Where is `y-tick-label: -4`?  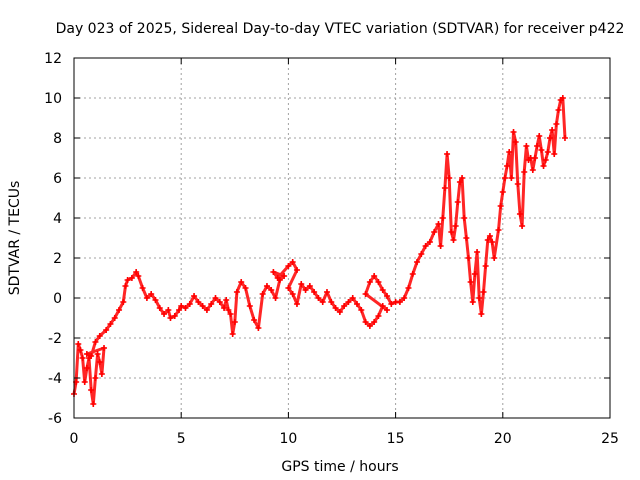
y-tick-label: -4 is located at coordinates (55, 379).